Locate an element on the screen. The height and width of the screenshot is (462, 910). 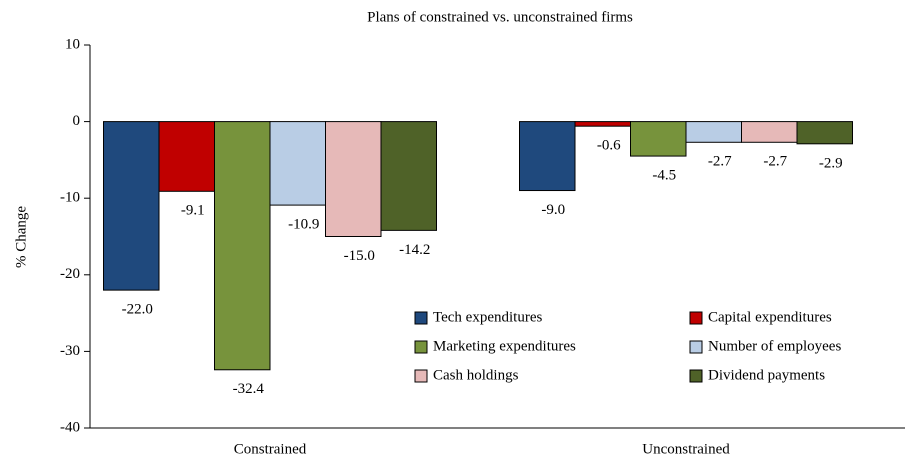
y-tick-label: 10 is located at coordinates (72, 44).